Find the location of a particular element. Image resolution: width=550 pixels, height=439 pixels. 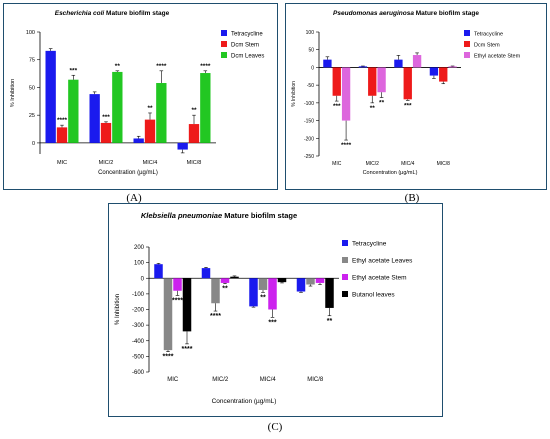

y-tick-label: 100 is located at coordinates (139, 264).